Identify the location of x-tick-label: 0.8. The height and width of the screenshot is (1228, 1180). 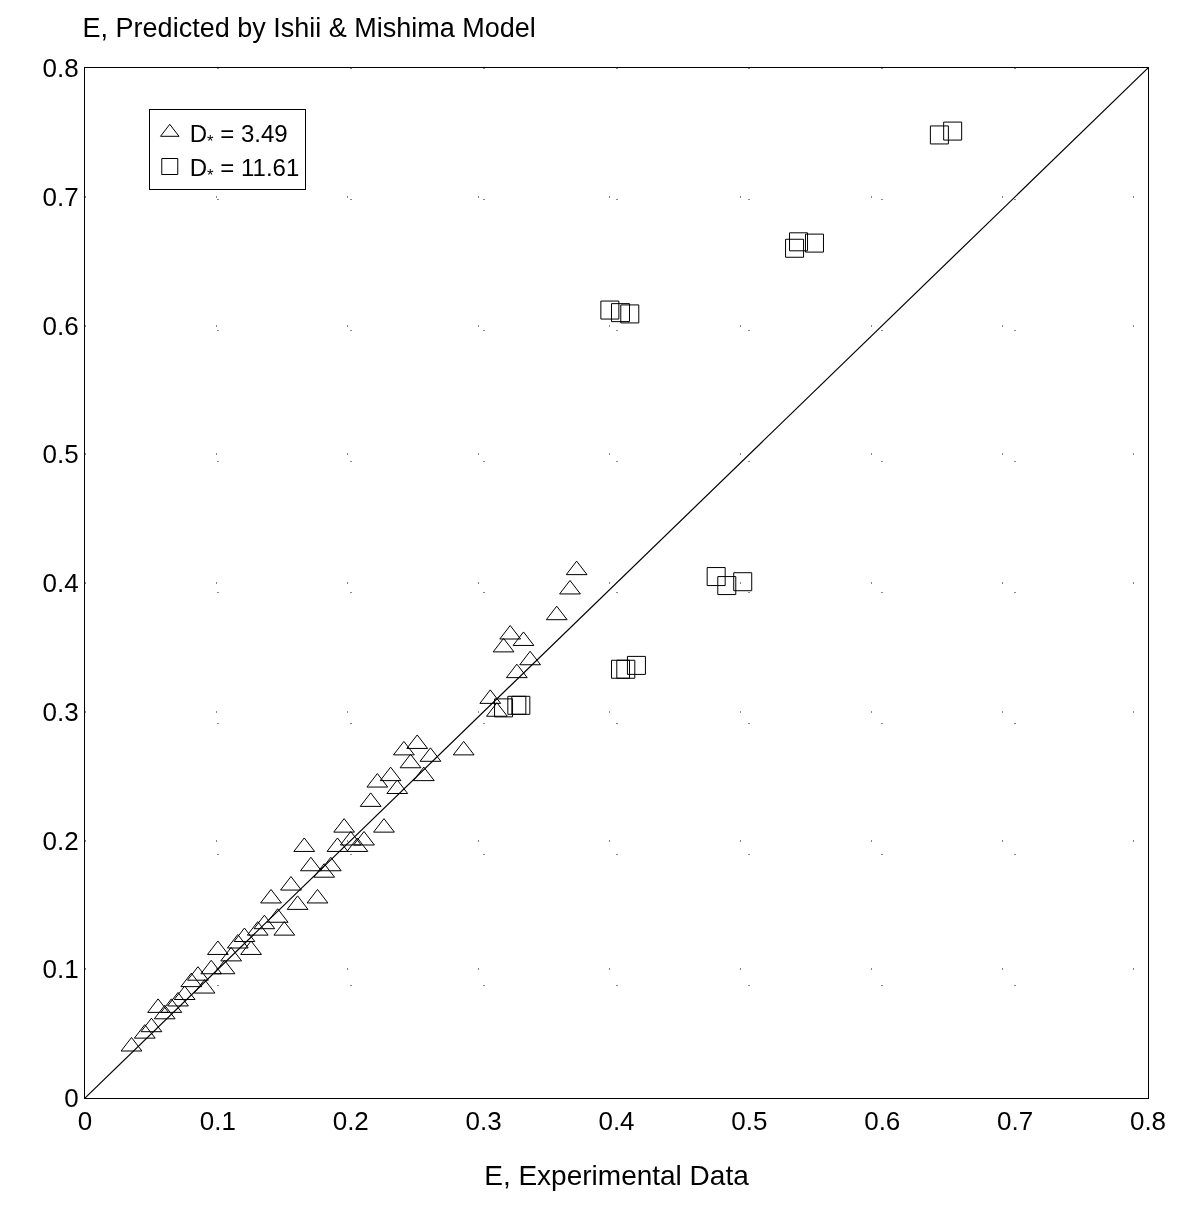
(1148, 1121).